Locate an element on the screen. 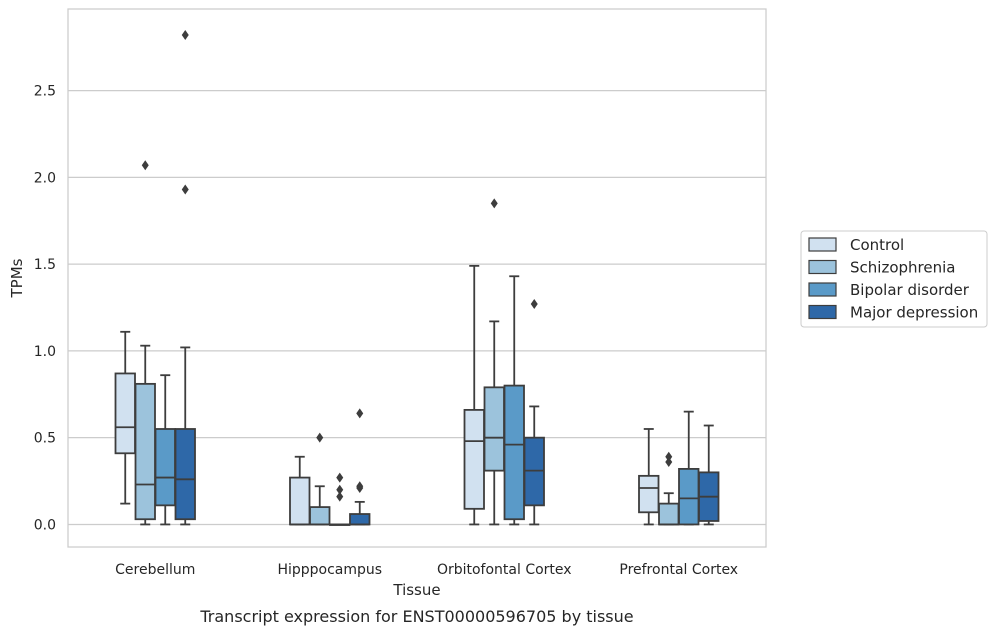 This screenshot has width=997, height=634. legend-item: Control is located at coordinates (856, 245).